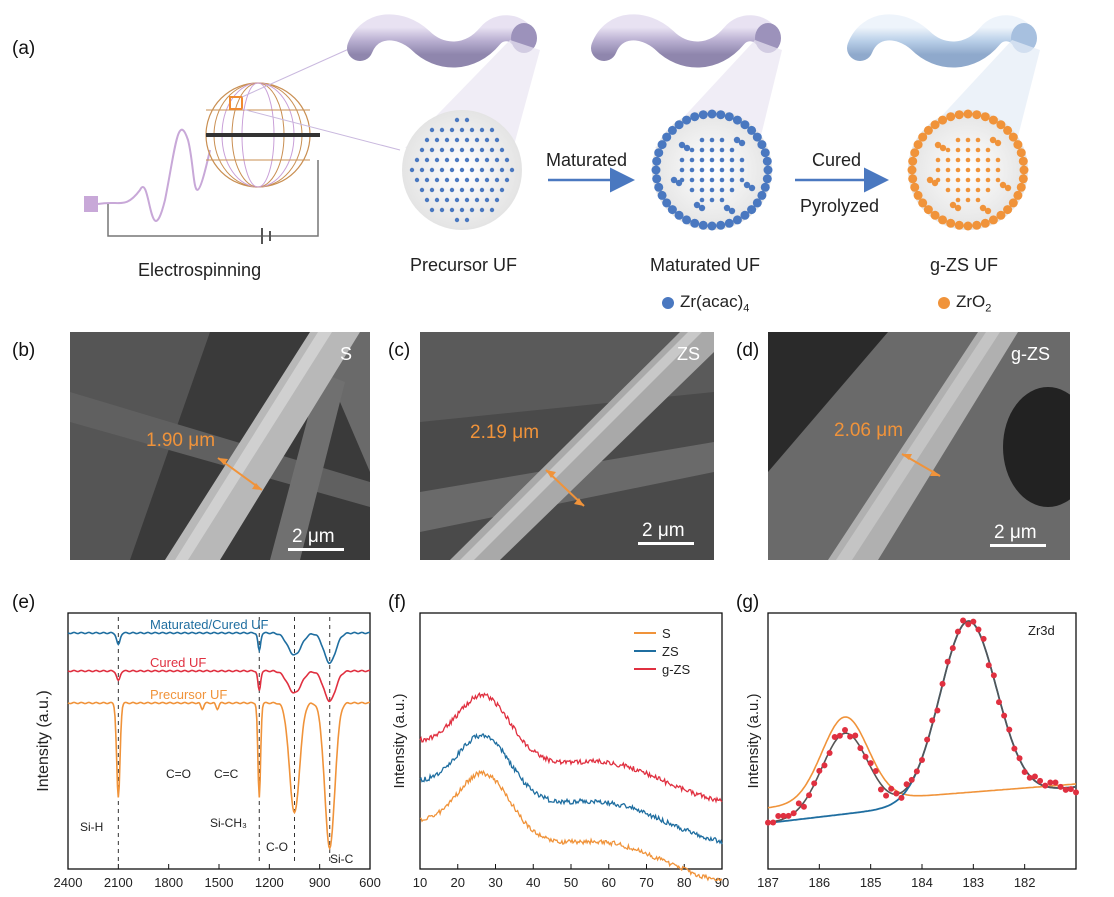  What do you see at coordinates (722, 882) in the screenshot?
I see `xrd-tick-label: 90` at bounding box center [722, 882].